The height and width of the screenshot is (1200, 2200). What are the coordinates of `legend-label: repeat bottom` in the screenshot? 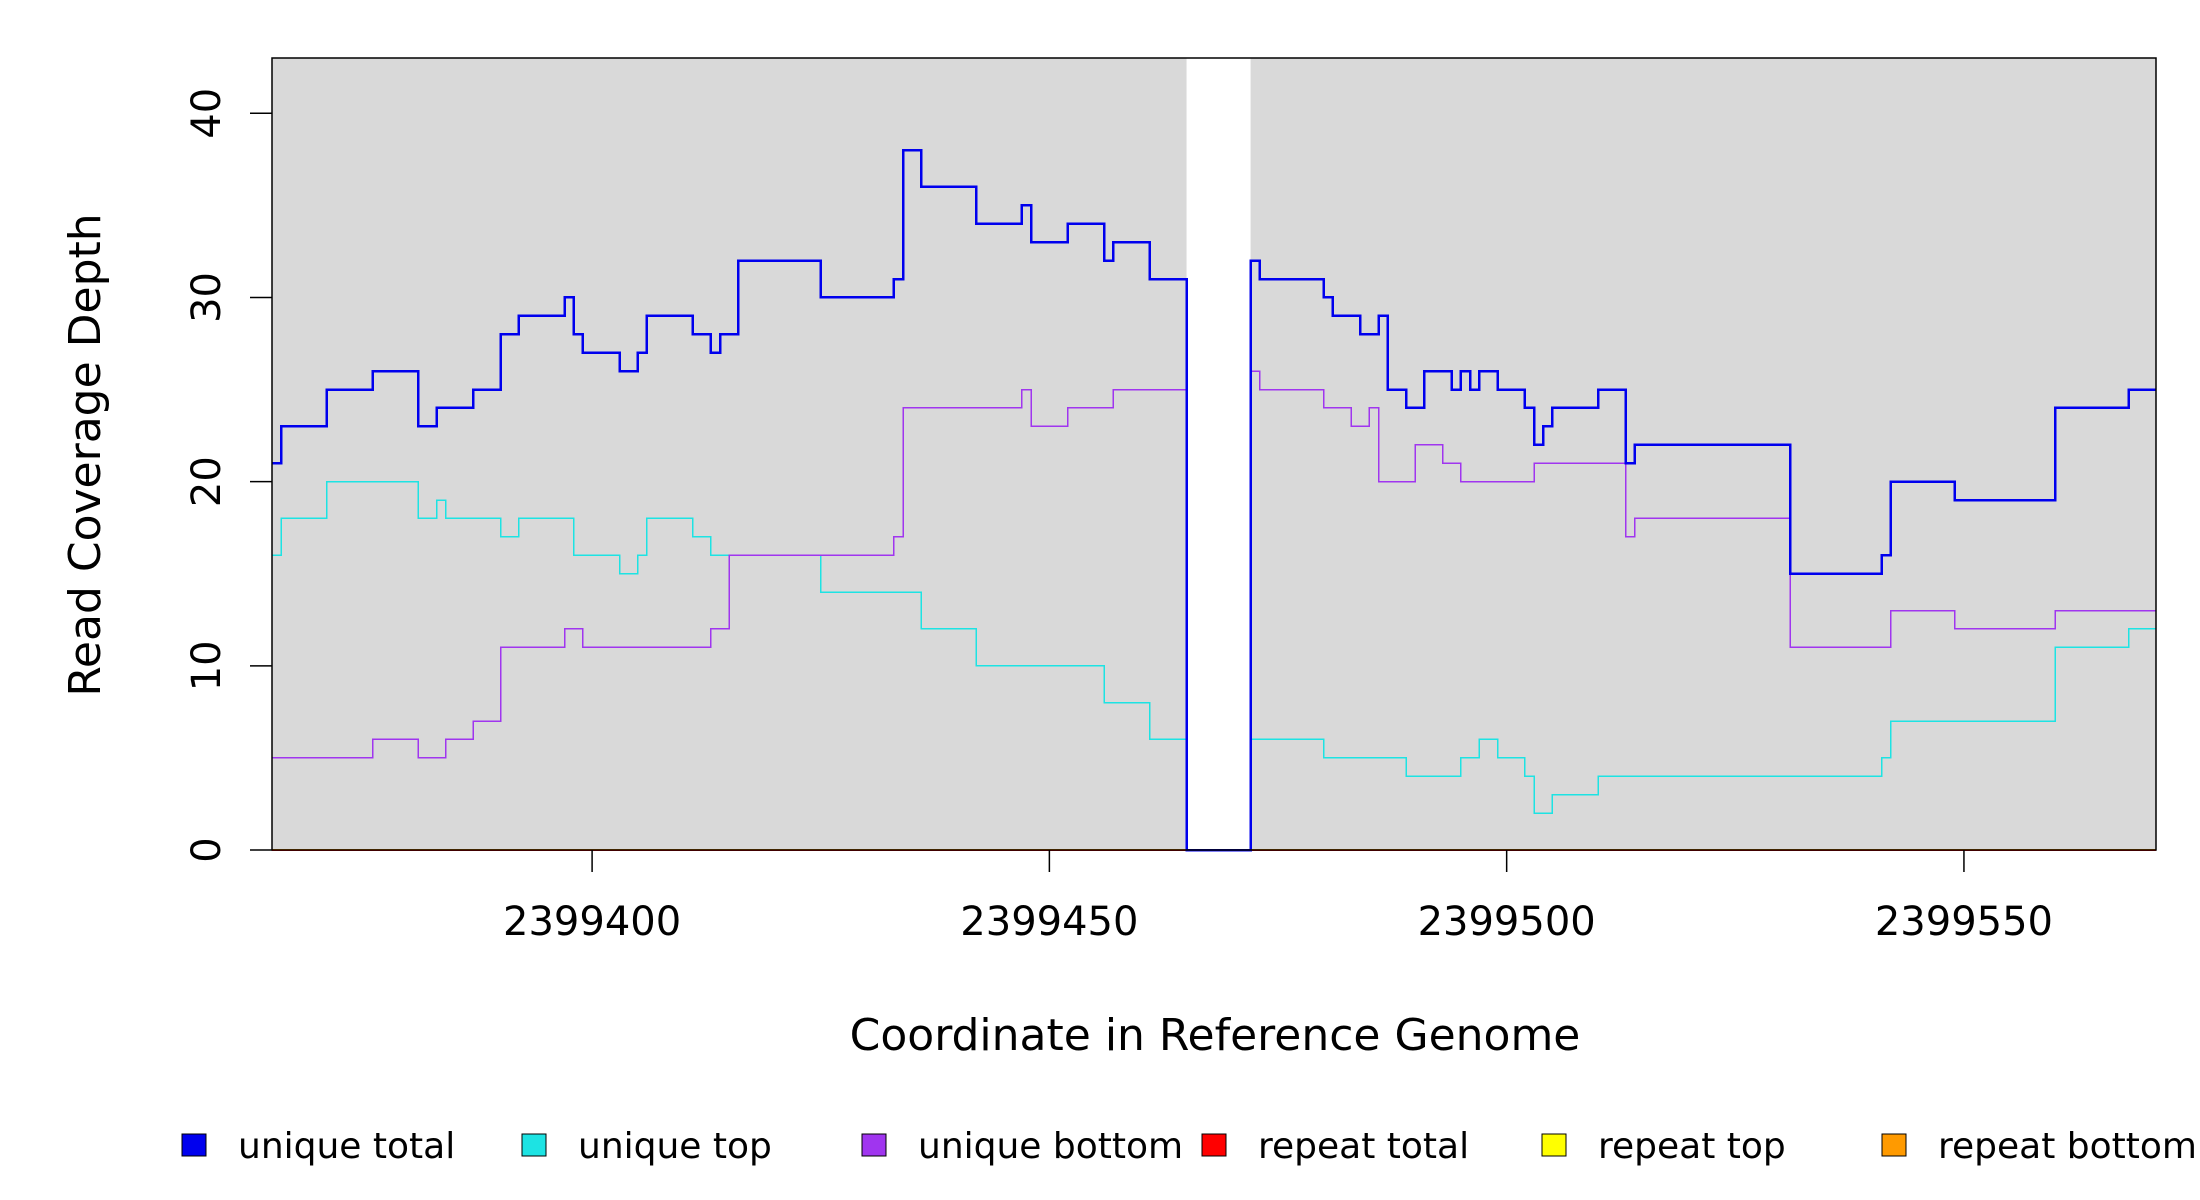 It's located at (2067, 1146).